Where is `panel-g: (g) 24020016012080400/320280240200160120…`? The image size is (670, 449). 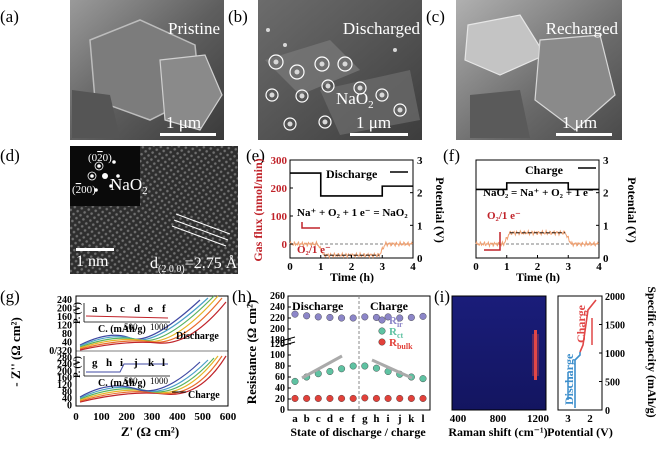
panel-g: (g) 24020016012080400/320280240200160120… is located at coordinates (118, 363).